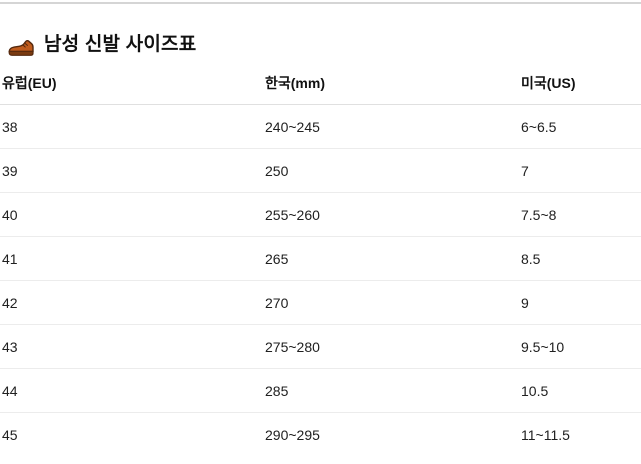 Image resolution: width=641 pixels, height=464 pixels. I want to click on cell-mm: 290~295, so click(292, 434).